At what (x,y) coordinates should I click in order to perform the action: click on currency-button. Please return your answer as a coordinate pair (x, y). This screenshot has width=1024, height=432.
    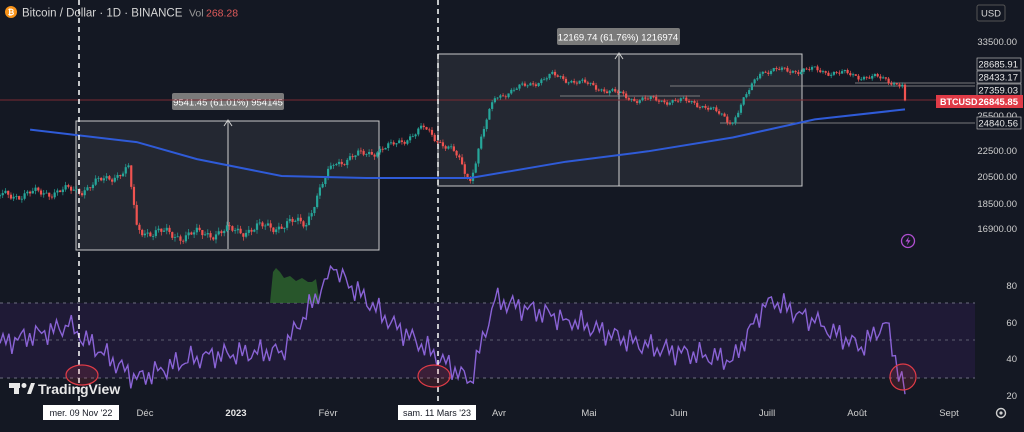
    Looking at the image, I should click on (991, 13).